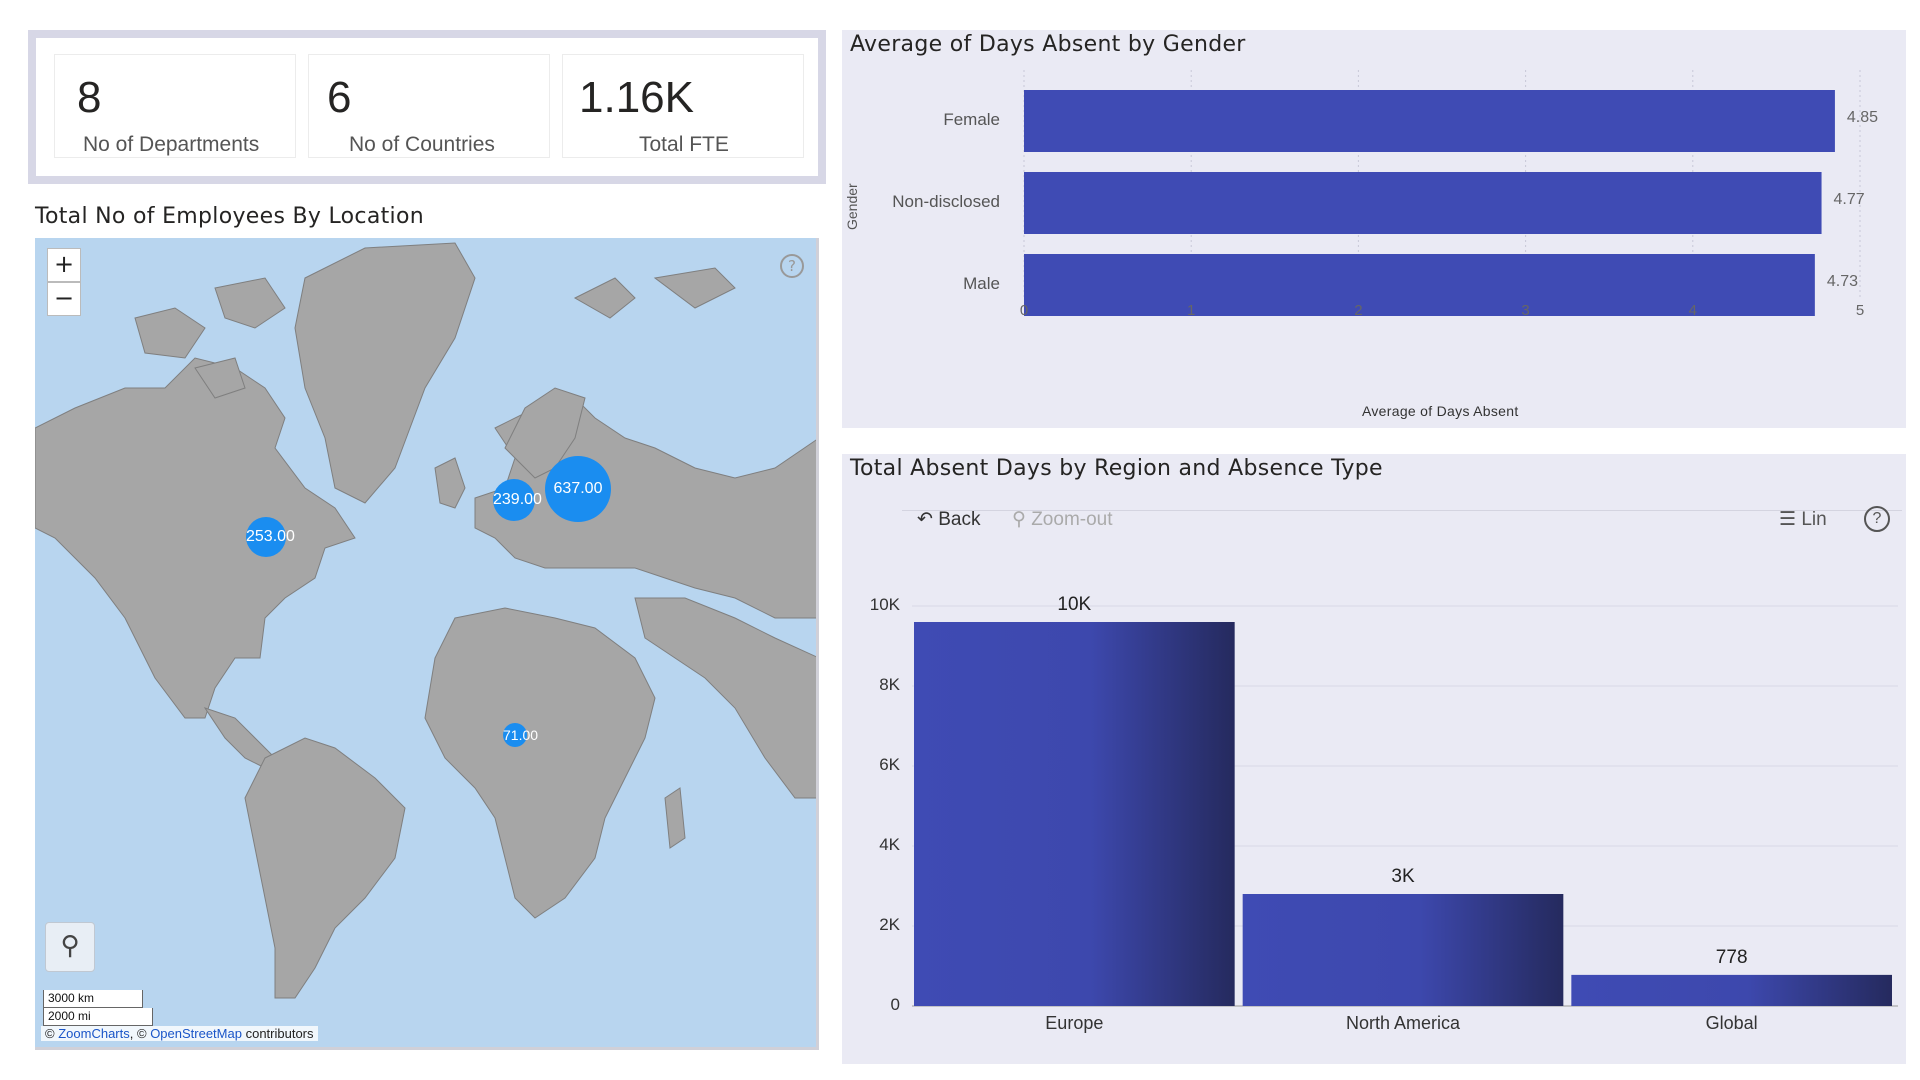 This screenshot has height=1080, width=1920. I want to click on gender-category-label: Female, so click(971, 119).